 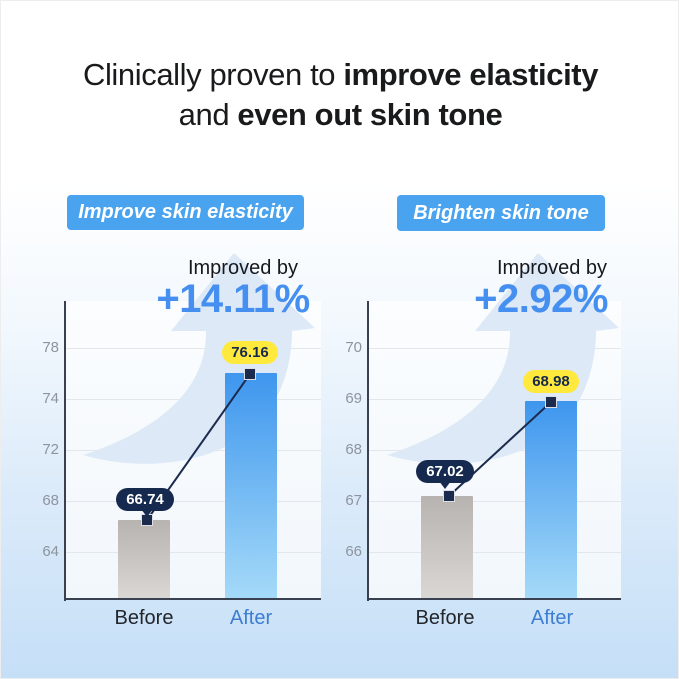 I want to click on value-pill-after: 76.16, so click(x=250, y=352).